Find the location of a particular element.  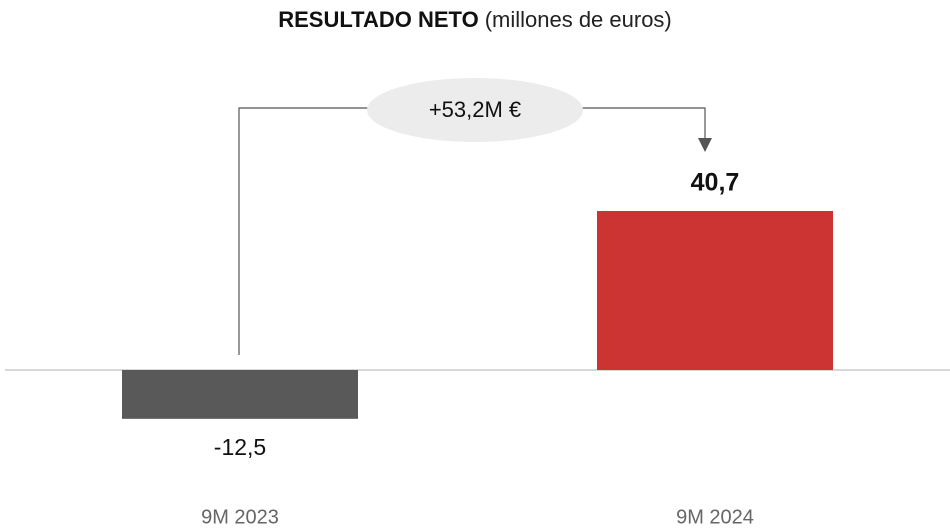

chart-title: RESULTADO NETO is located at coordinates (378, 19).